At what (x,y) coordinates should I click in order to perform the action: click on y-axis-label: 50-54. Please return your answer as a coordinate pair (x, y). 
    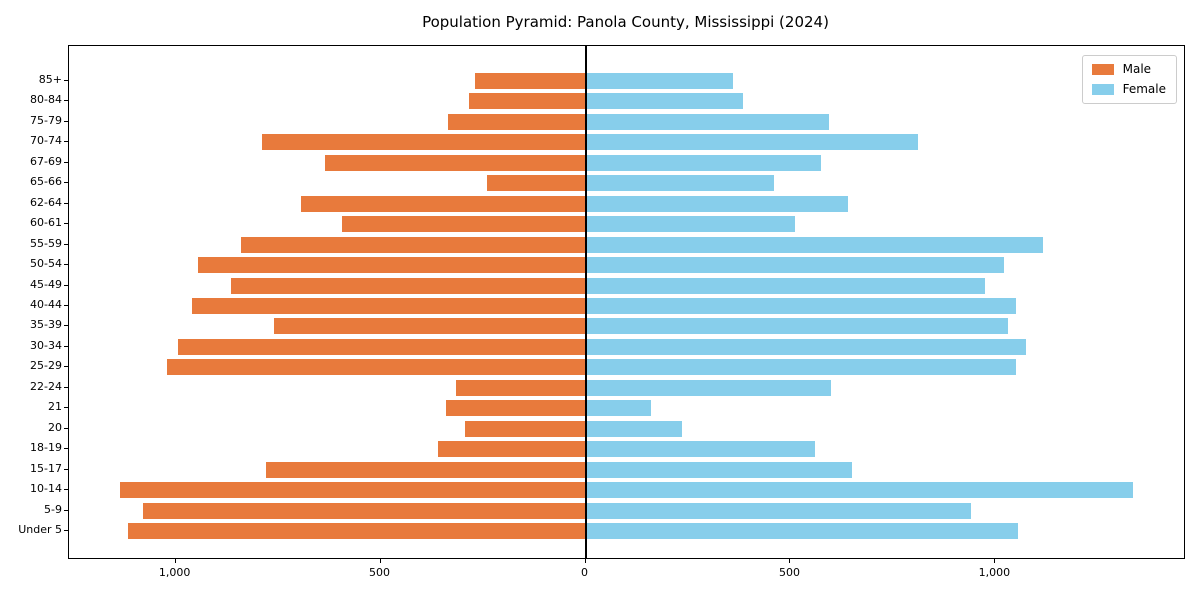
    Looking at the image, I should click on (46, 264).